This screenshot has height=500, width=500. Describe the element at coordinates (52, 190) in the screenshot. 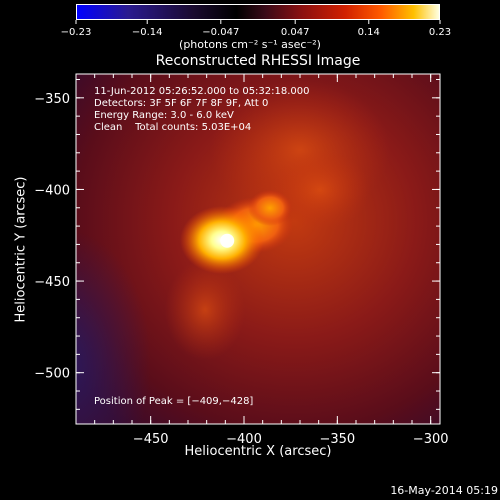

I see `y-tick-label: −400` at that location.